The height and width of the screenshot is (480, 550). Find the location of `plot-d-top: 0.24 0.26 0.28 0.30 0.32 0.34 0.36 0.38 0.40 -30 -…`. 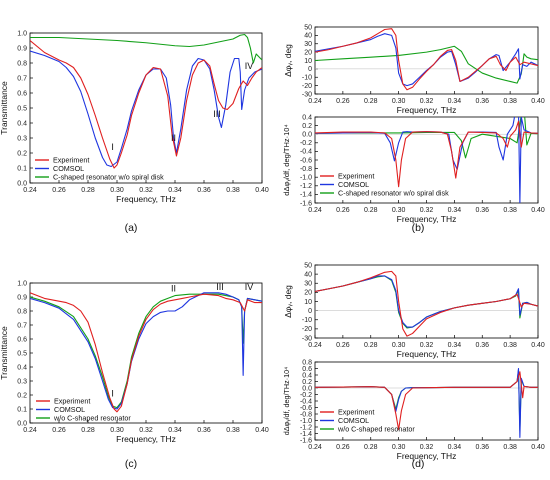

plot-d-top: 0.24 0.26 0.28 0.30 0.32 0.34 0.36 0.38 0.40 -30 -… is located at coordinates (414, 310).